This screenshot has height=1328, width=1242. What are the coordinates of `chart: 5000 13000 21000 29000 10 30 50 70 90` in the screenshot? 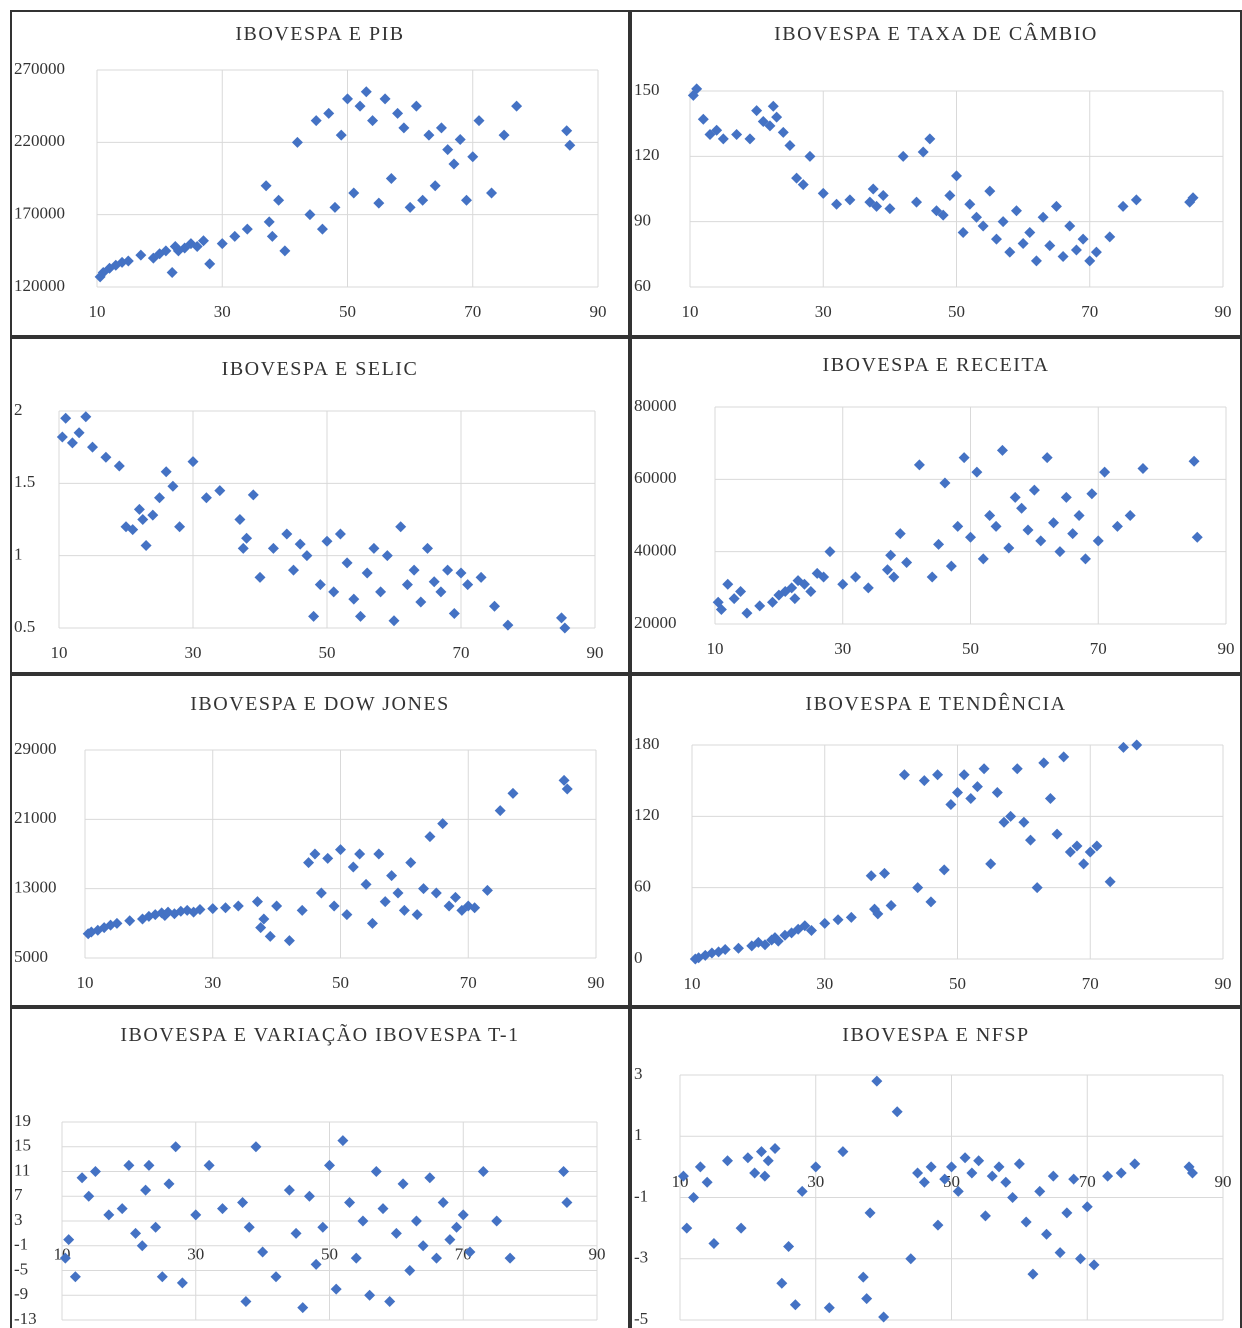 It's located at (309, 865).